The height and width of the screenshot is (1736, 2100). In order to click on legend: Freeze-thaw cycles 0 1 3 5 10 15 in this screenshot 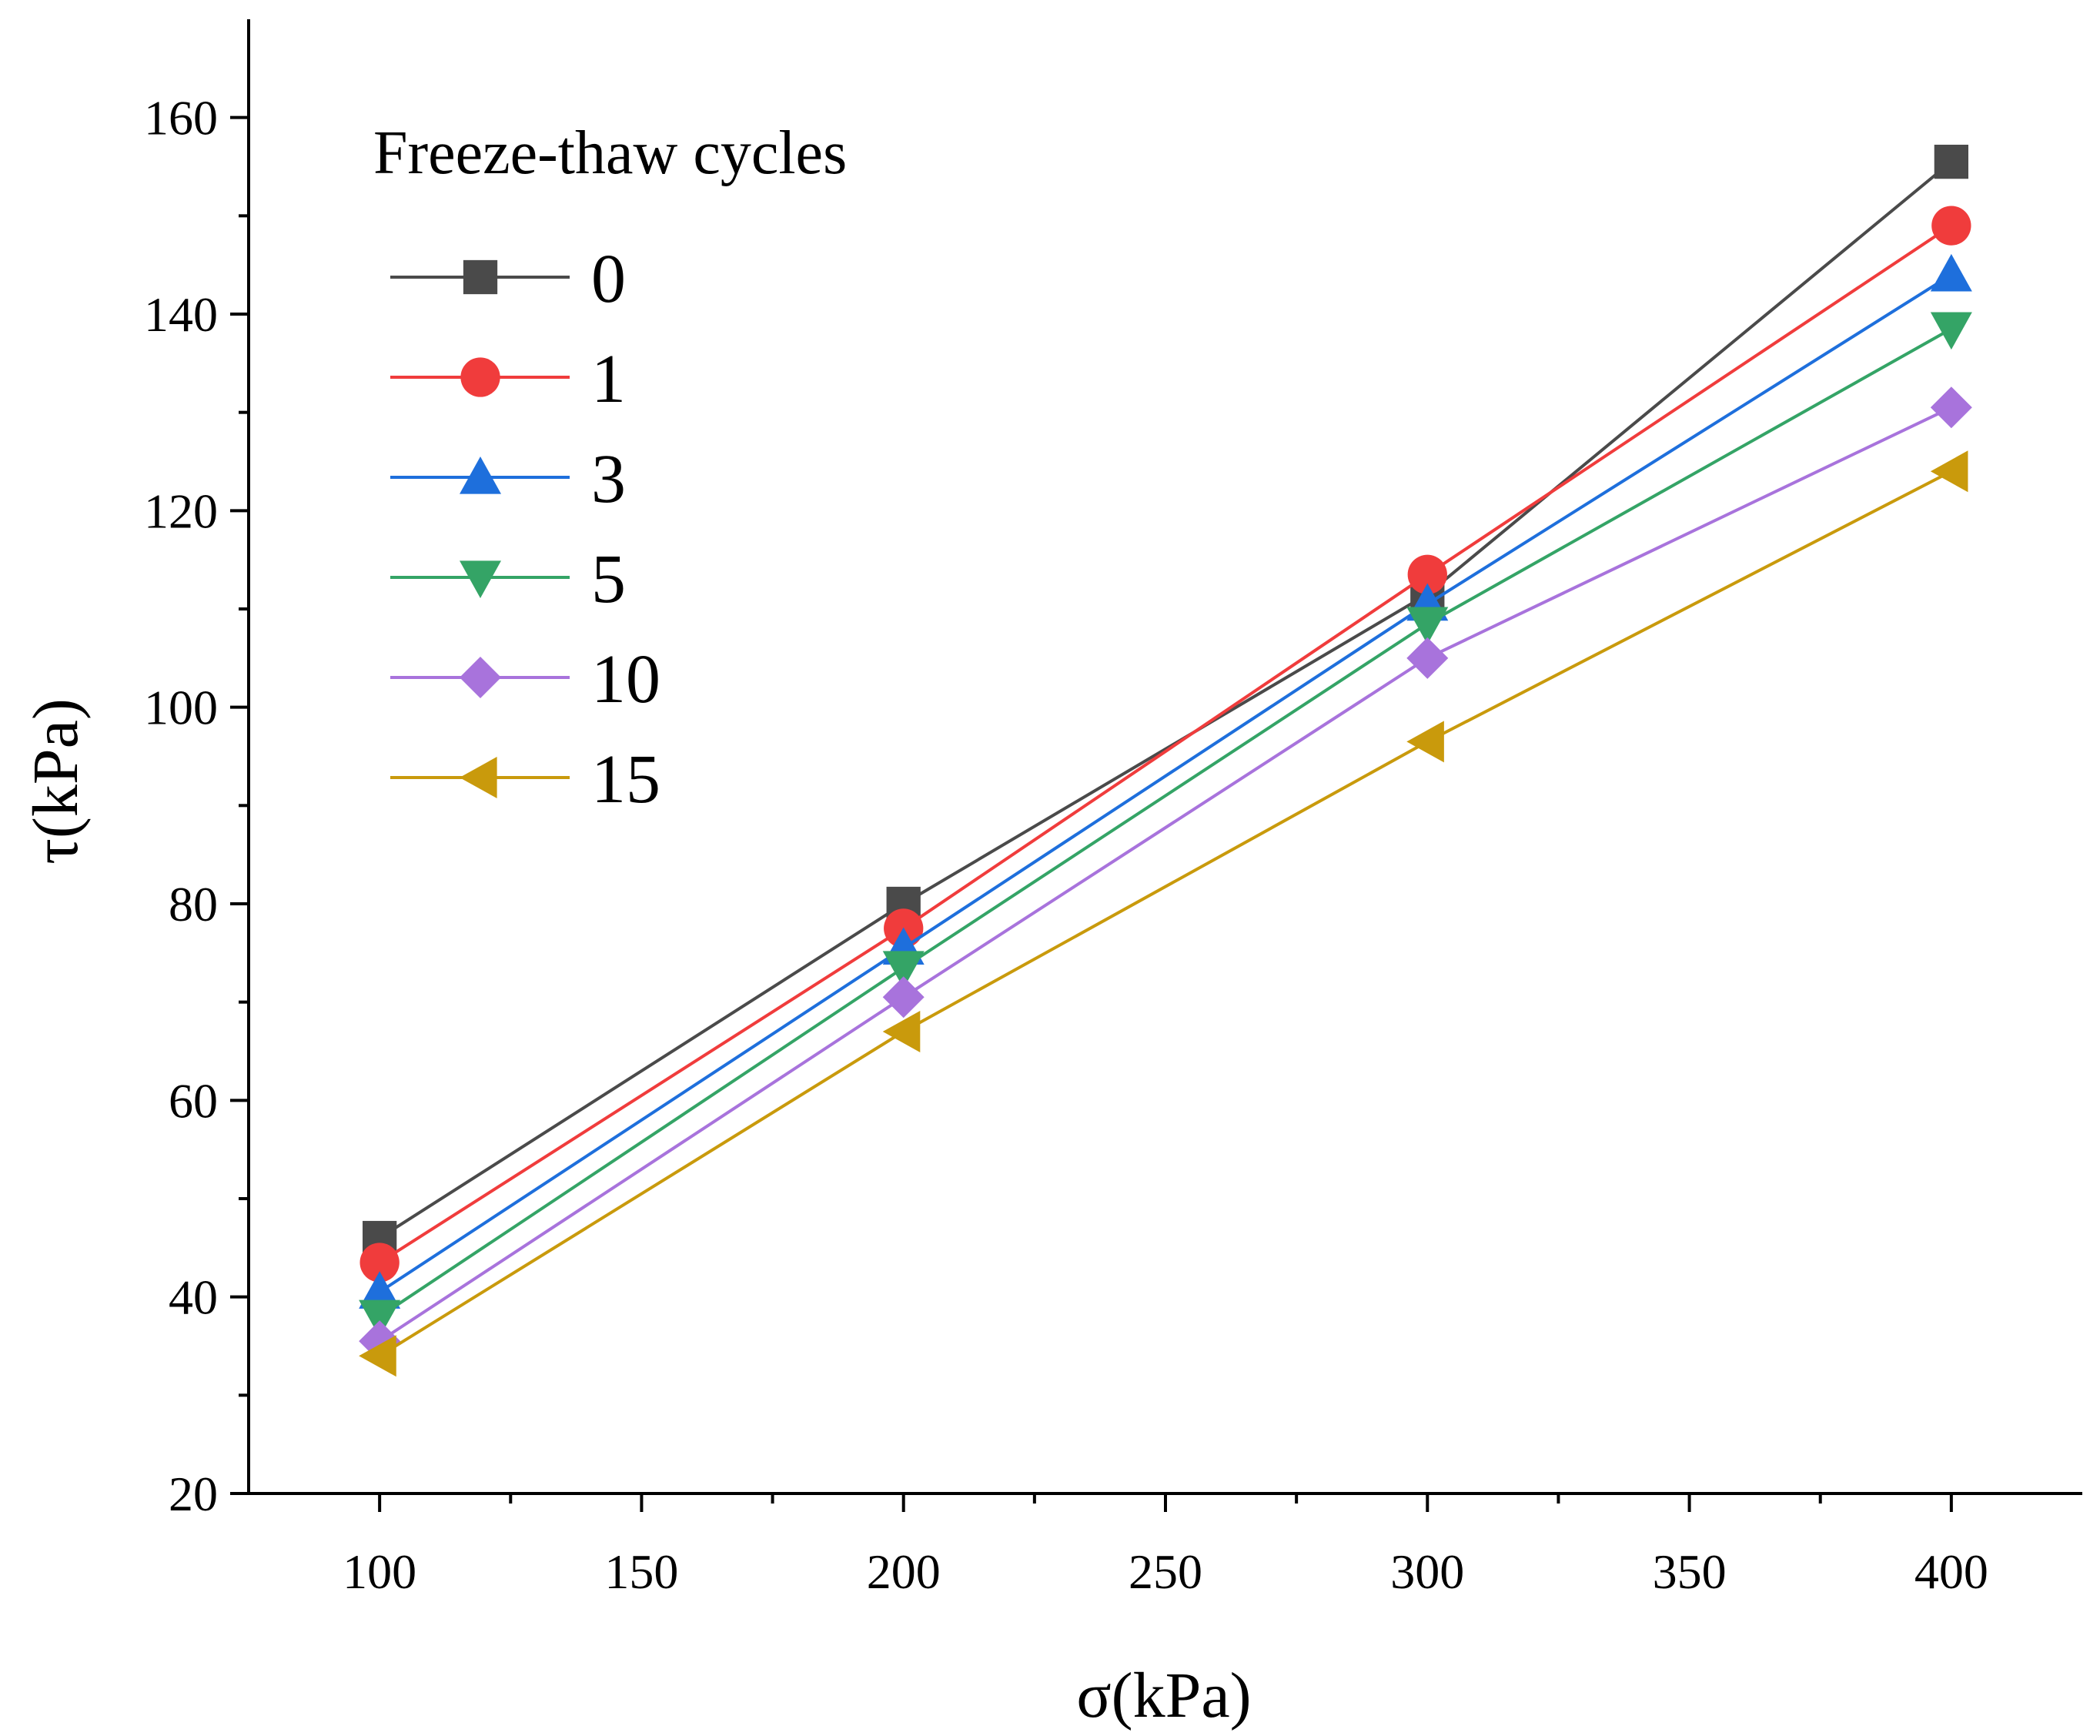, I will do `click(610, 468)`.